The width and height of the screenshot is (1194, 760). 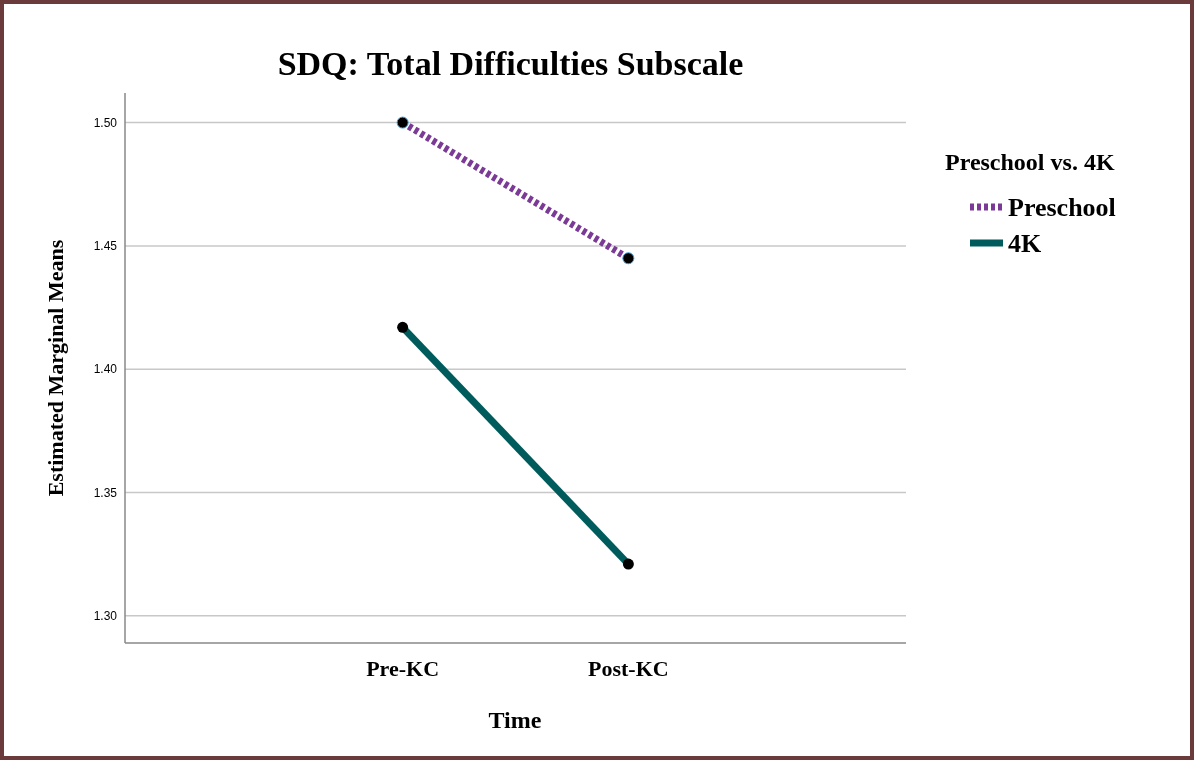 I want to click on legend-label: 4K, so click(x=1025, y=244).